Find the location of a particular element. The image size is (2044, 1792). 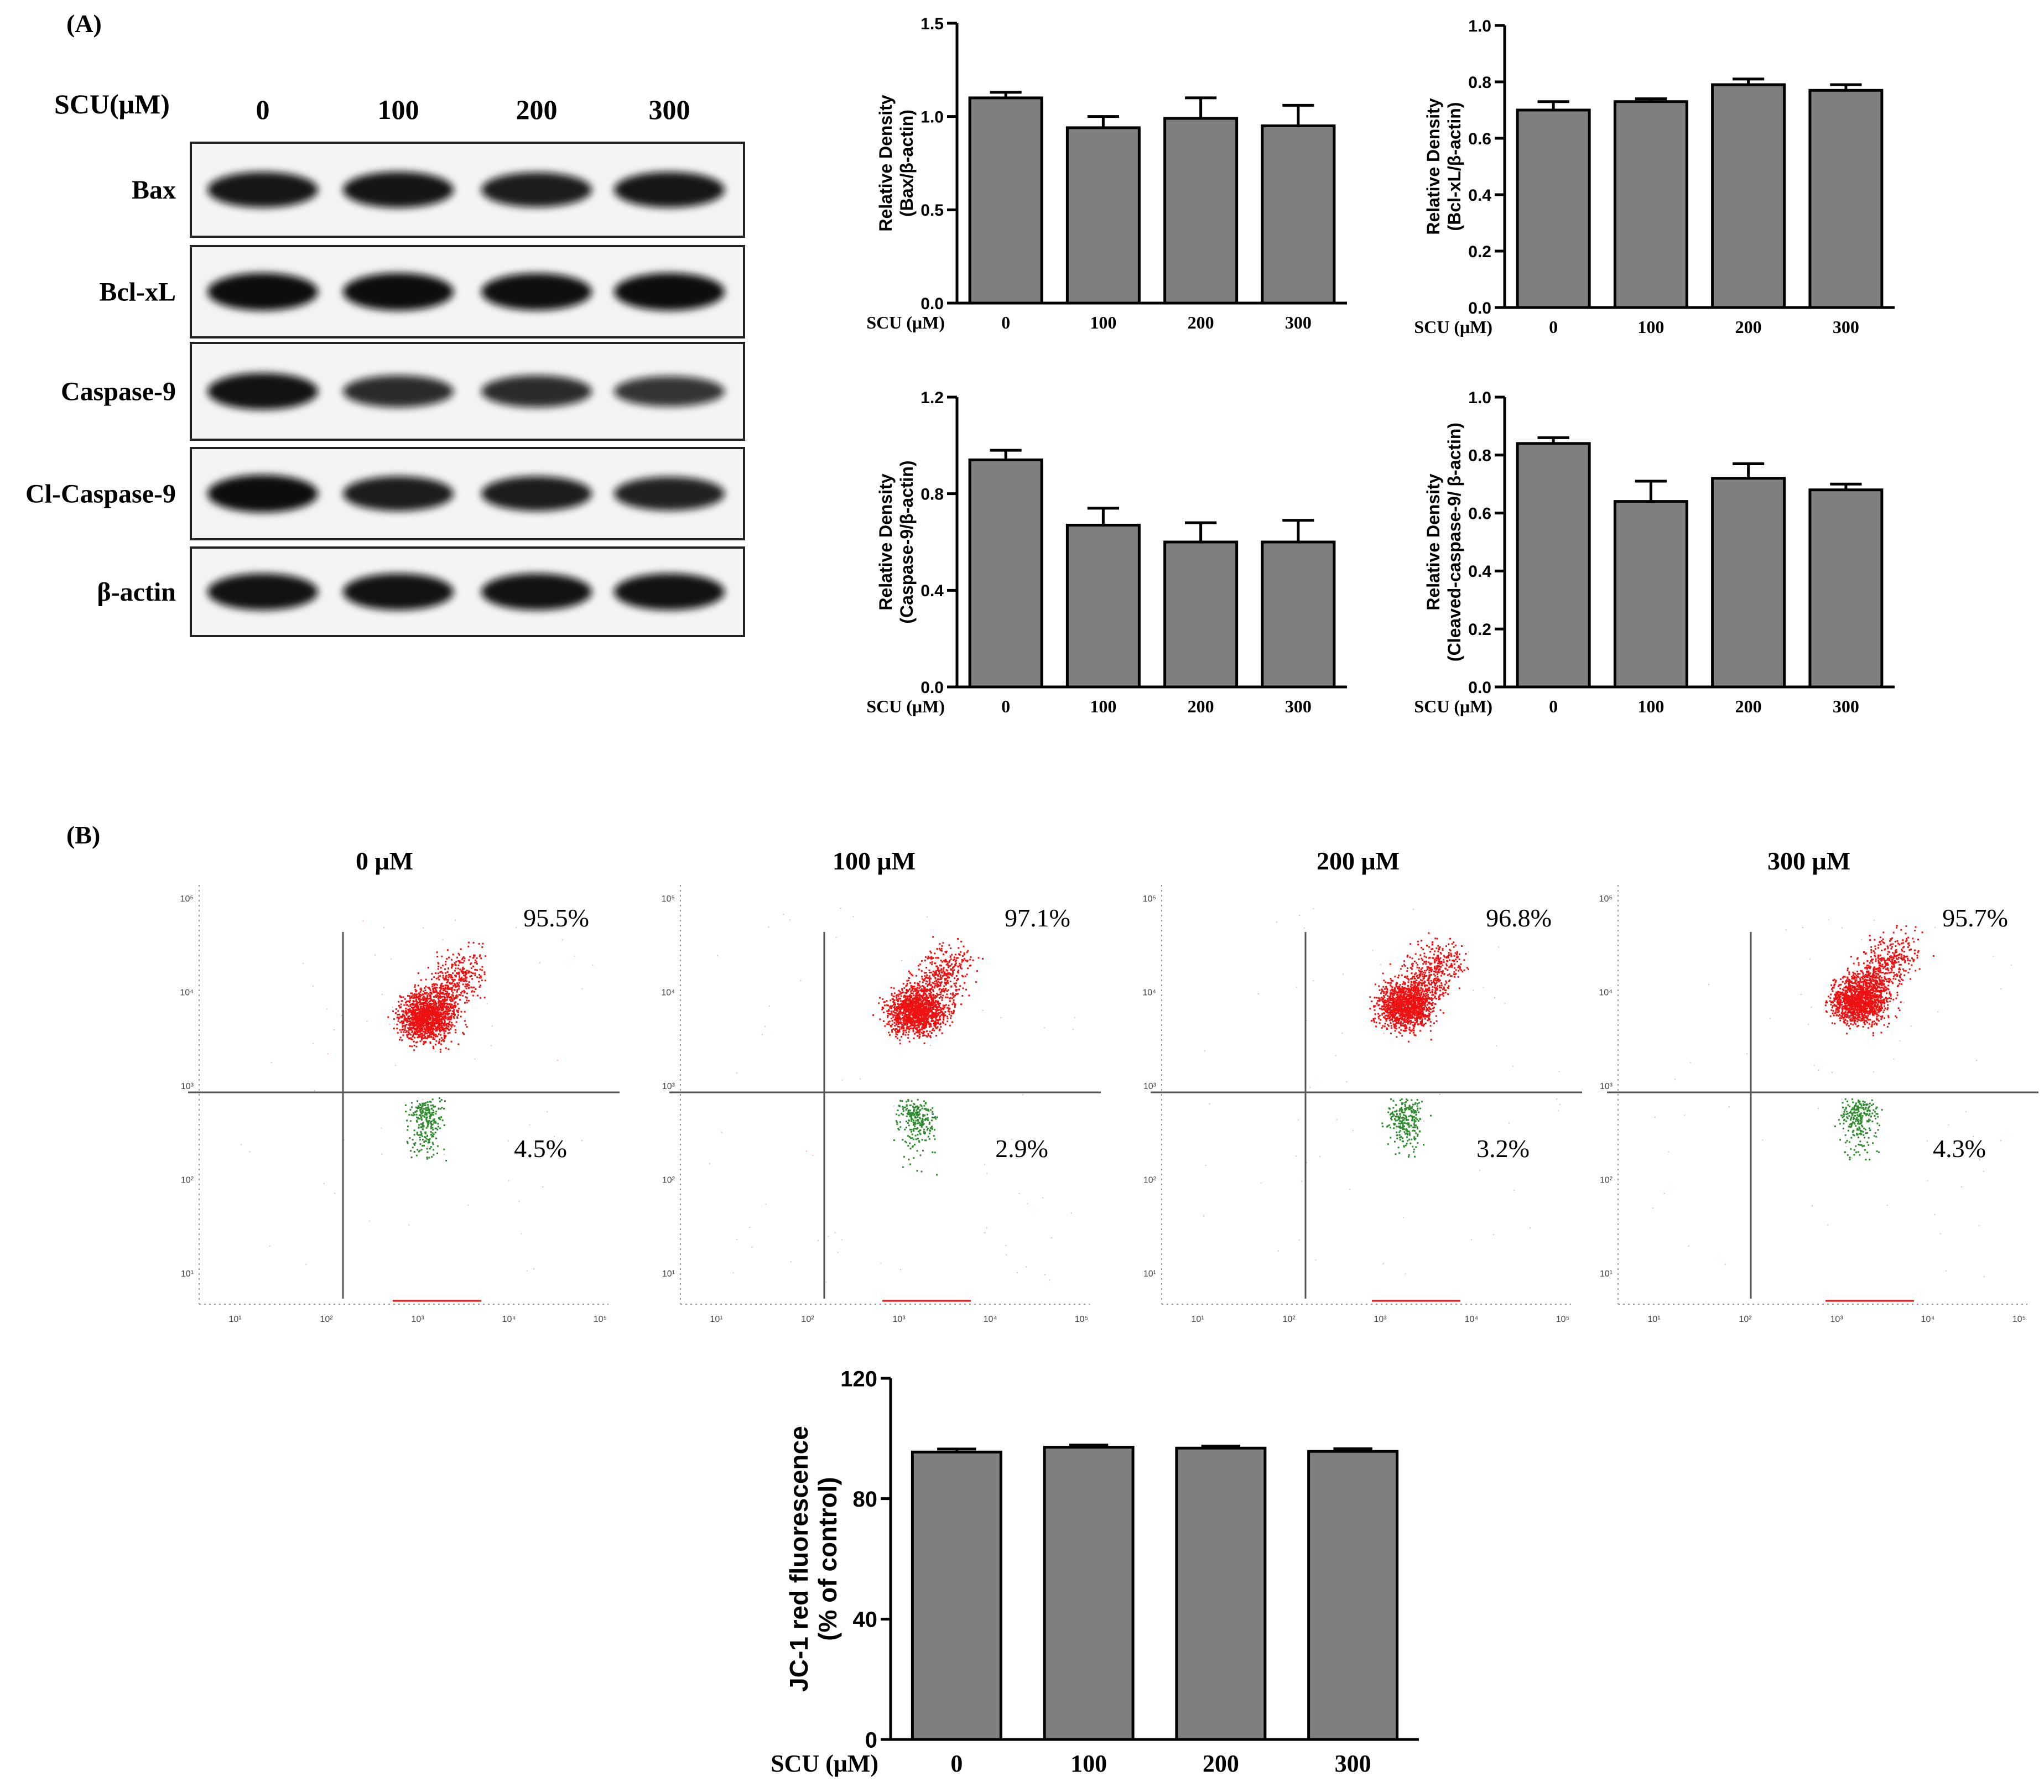

flow-upper-percent: 97.1% is located at coordinates (1037, 918).